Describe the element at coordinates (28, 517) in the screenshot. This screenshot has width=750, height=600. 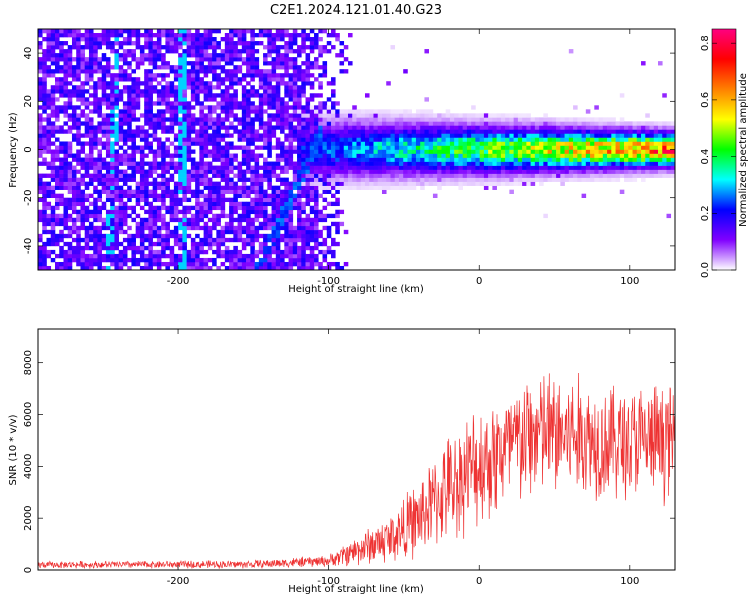
I see `snr-y-tick-label: 2000` at that location.